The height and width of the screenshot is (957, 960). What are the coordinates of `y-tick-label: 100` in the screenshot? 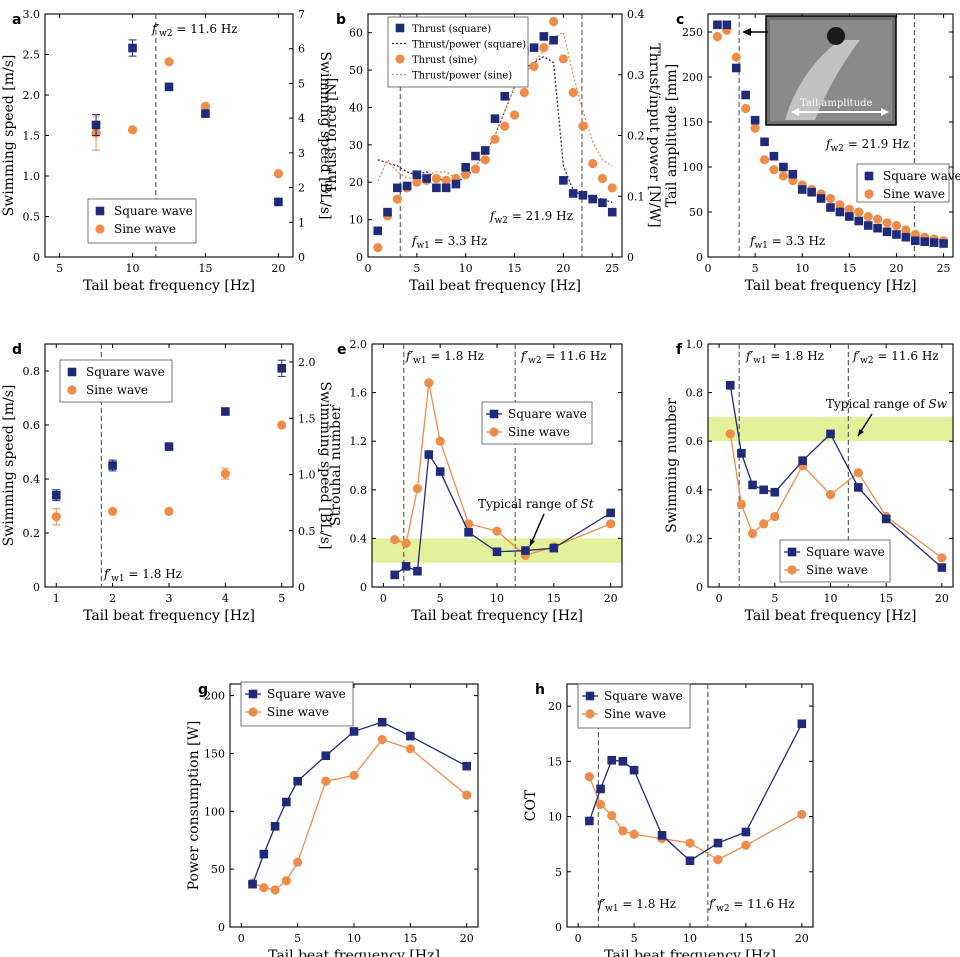 It's located at (692, 167).